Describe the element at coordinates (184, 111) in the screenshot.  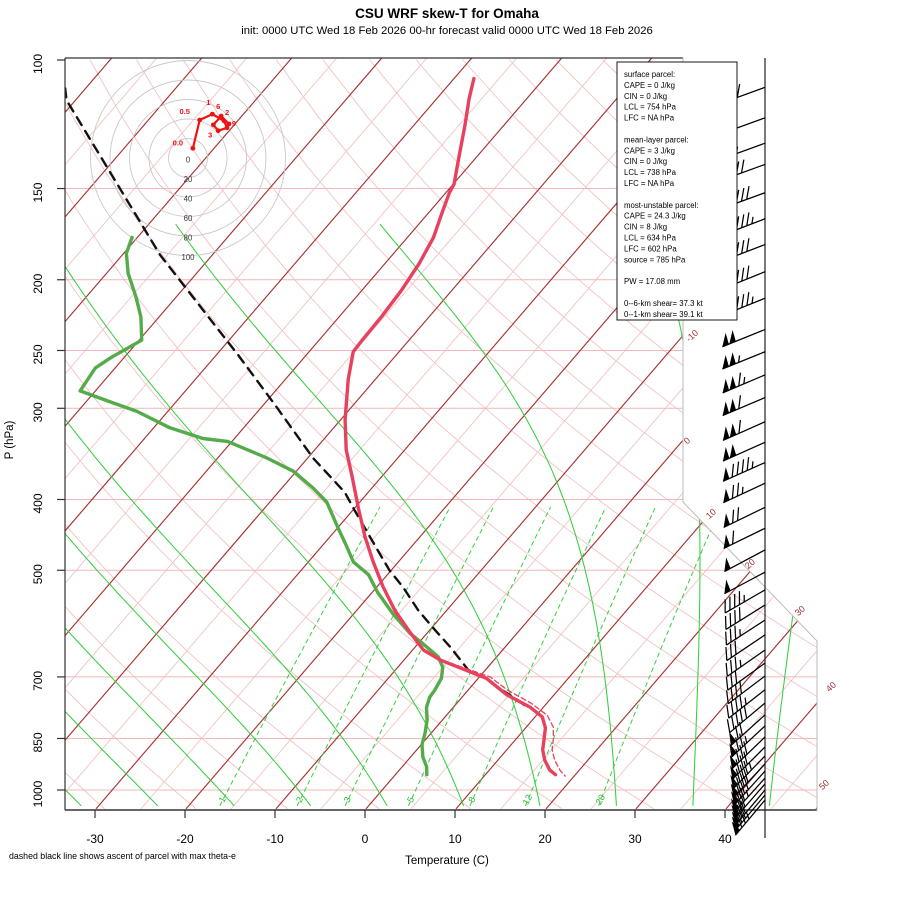
I see `hodograph-height-label: 0.5` at that location.